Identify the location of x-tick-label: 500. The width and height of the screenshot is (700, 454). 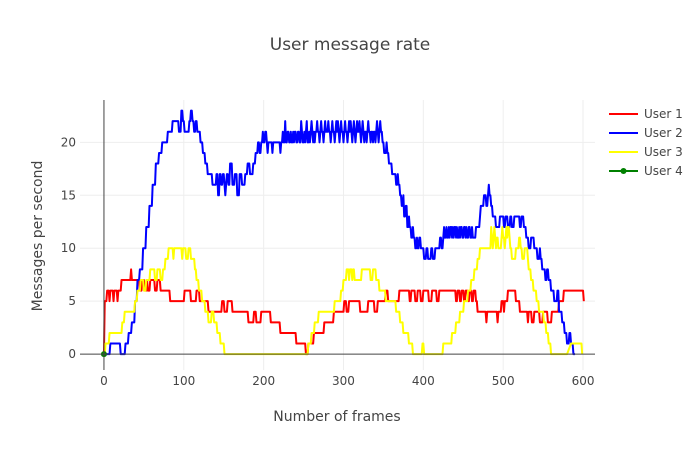
(503, 381).